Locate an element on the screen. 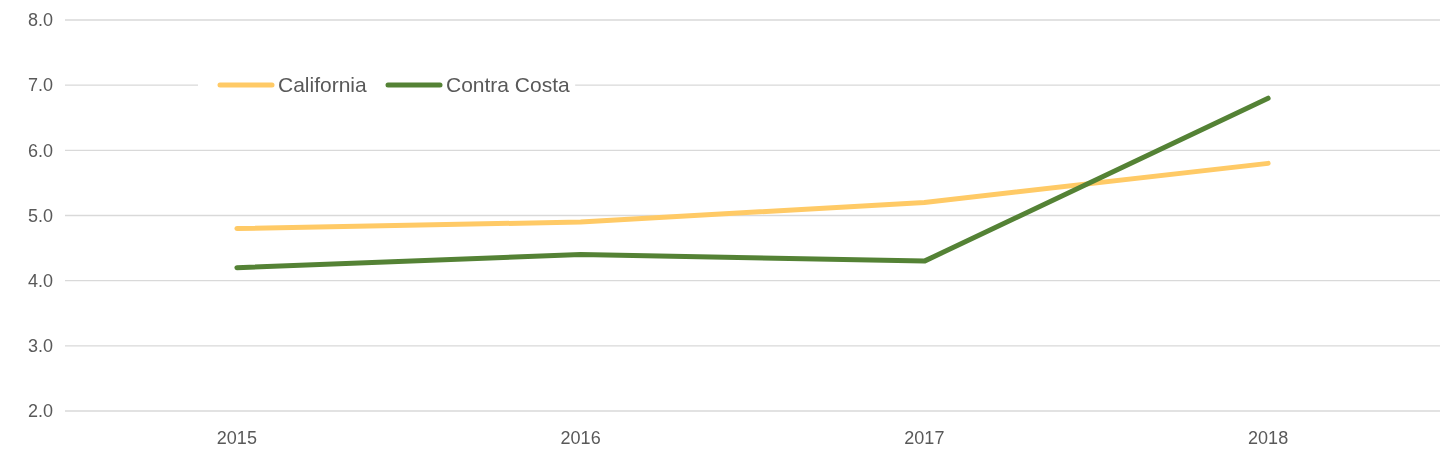 The width and height of the screenshot is (1443, 458). x-tick-label: 2018 is located at coordinates (1268, 438).